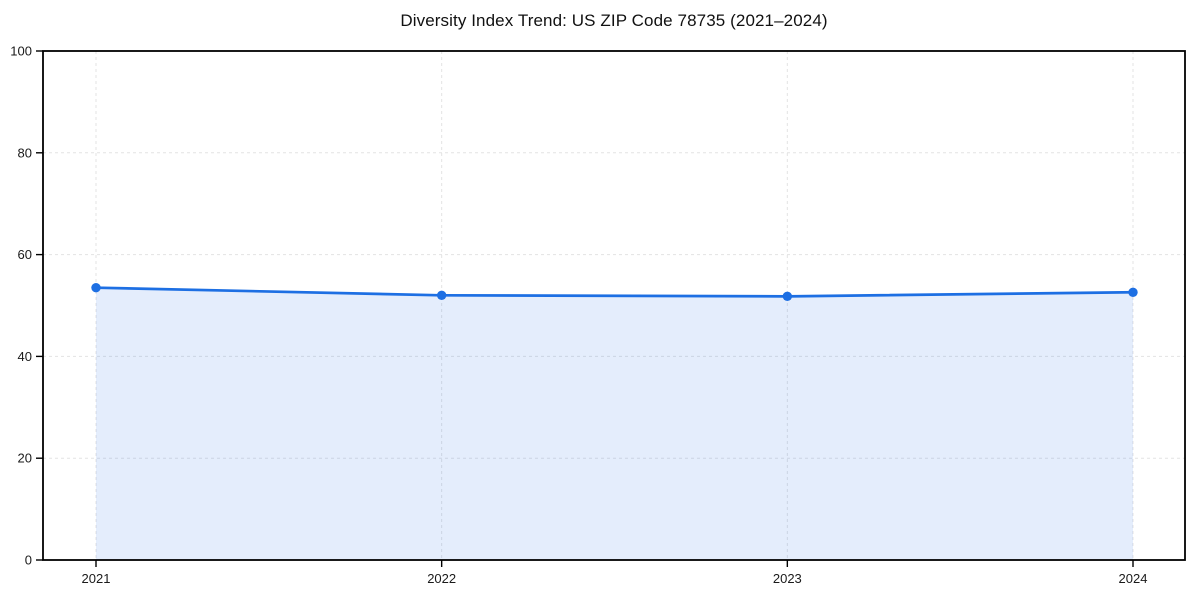 The height and width of the screenshot is (600, 1200). I want to click on x-tick-label: 2022, so click(441, 578).